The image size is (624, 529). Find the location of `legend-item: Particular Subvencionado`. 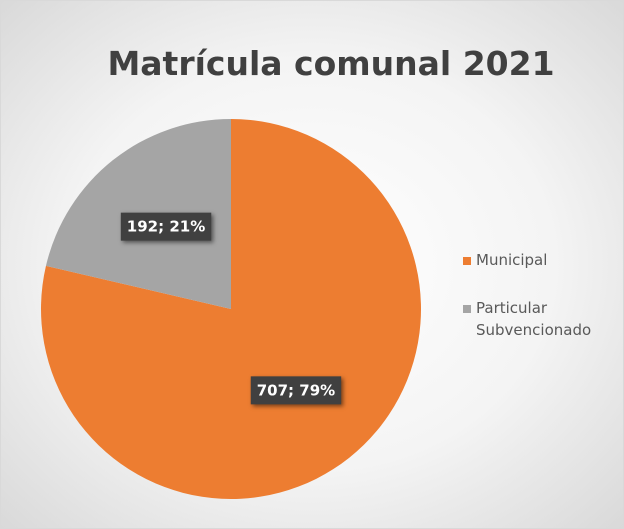

legend-item: Particular Subvencionado is located at coordinates (543, 319).